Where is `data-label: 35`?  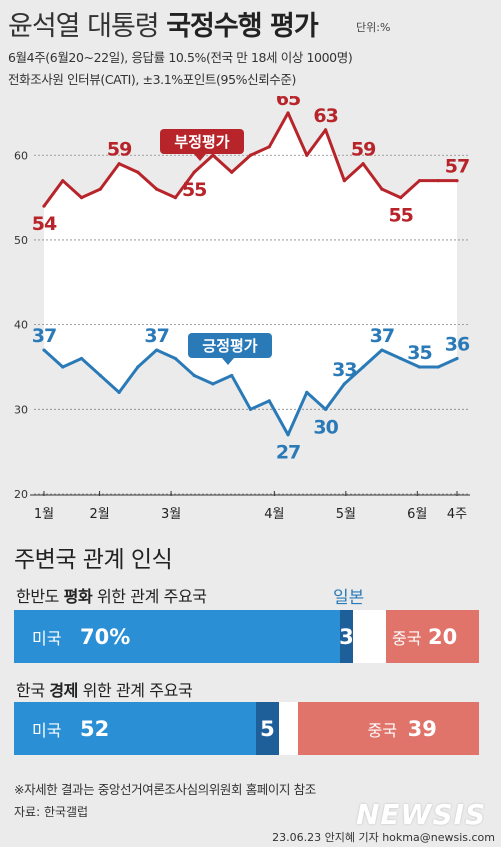
data-label: 35 is located at coordinates (419, 353).